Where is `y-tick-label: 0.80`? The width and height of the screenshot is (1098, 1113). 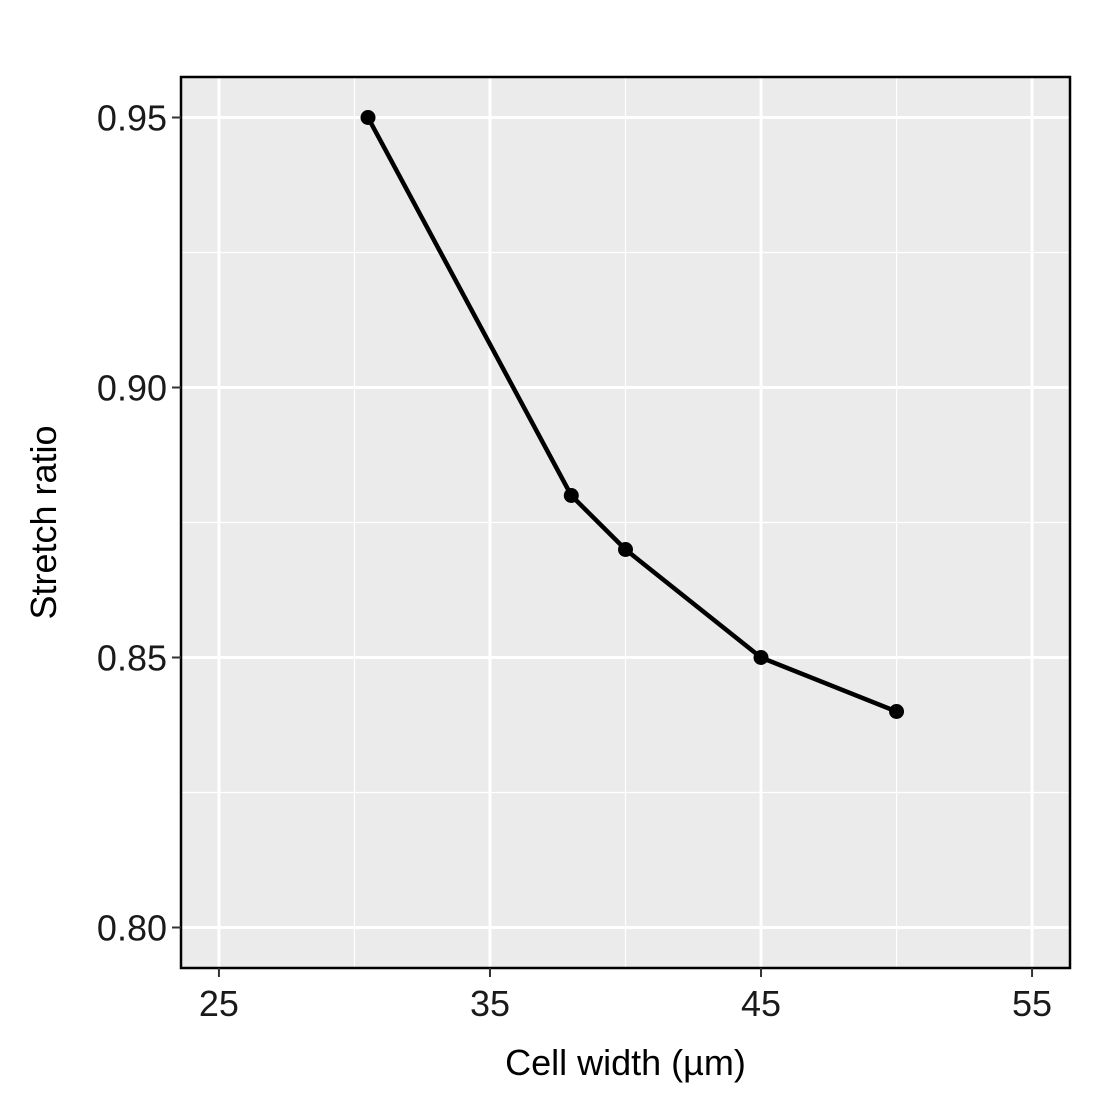 y-tick-label: 0.80 is located at coordinates (132, 928).